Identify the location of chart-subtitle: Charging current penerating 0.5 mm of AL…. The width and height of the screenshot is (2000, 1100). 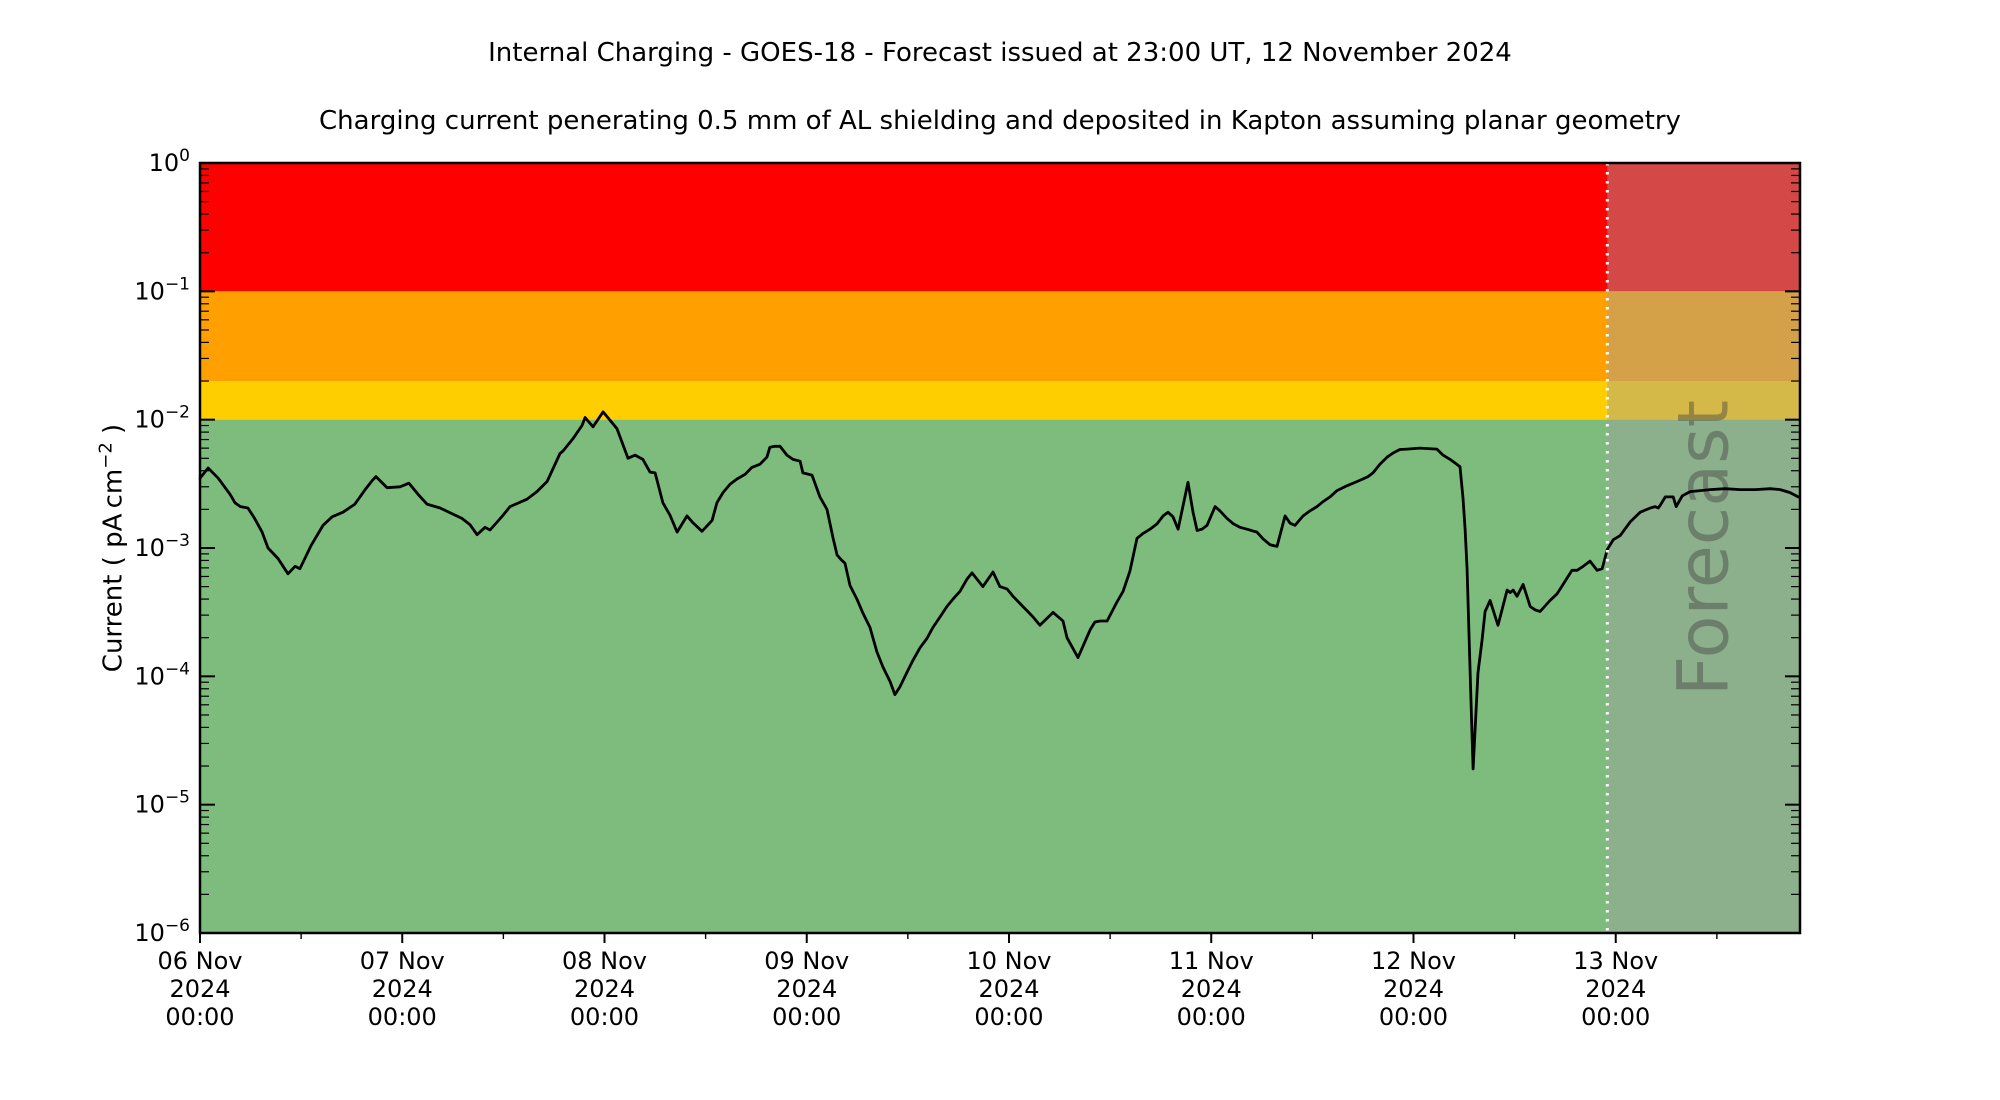
(1000, 121).